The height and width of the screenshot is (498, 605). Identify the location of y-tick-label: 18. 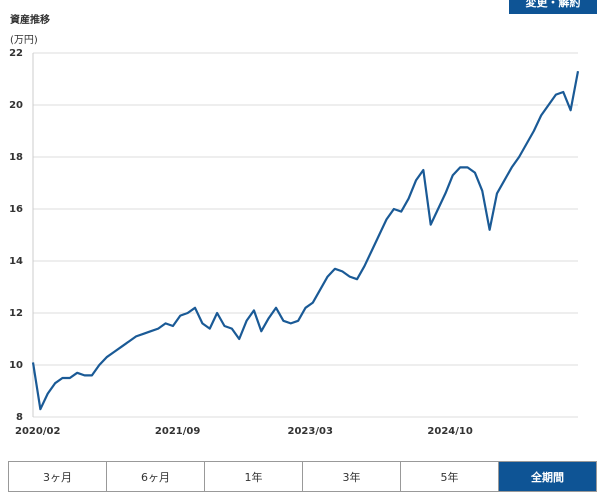
(16, 157).